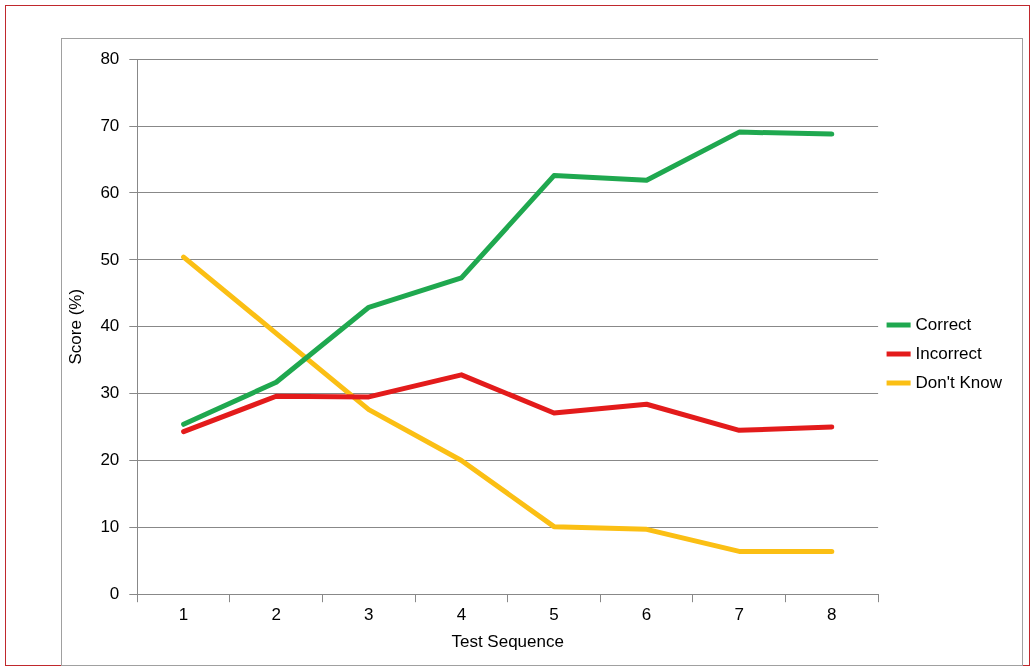 The width and height of the screenshot is (1035, 671). I want to click on y-axis-title: Score (%), so click(75, 326).